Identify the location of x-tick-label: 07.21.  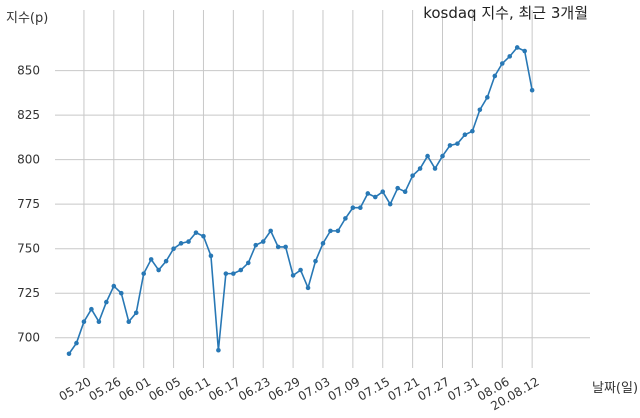
(403, 388).